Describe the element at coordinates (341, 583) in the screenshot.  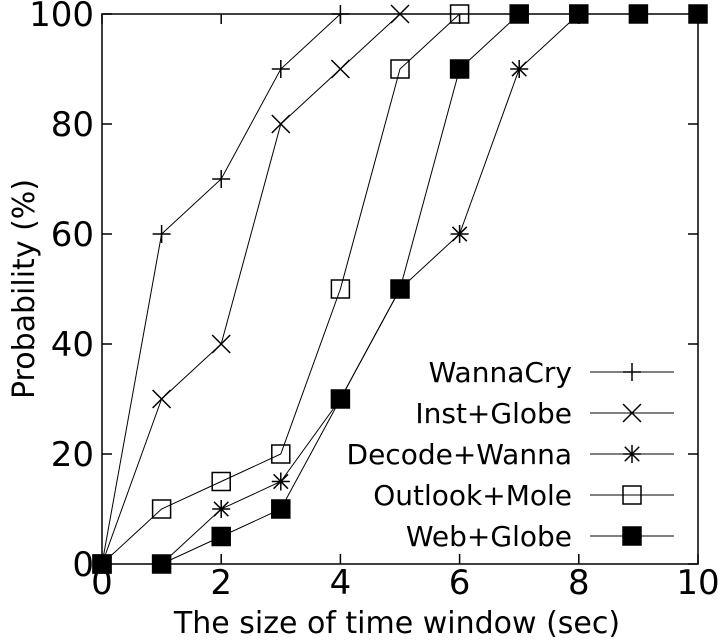
I see `x-tick-label: 4` at that location.